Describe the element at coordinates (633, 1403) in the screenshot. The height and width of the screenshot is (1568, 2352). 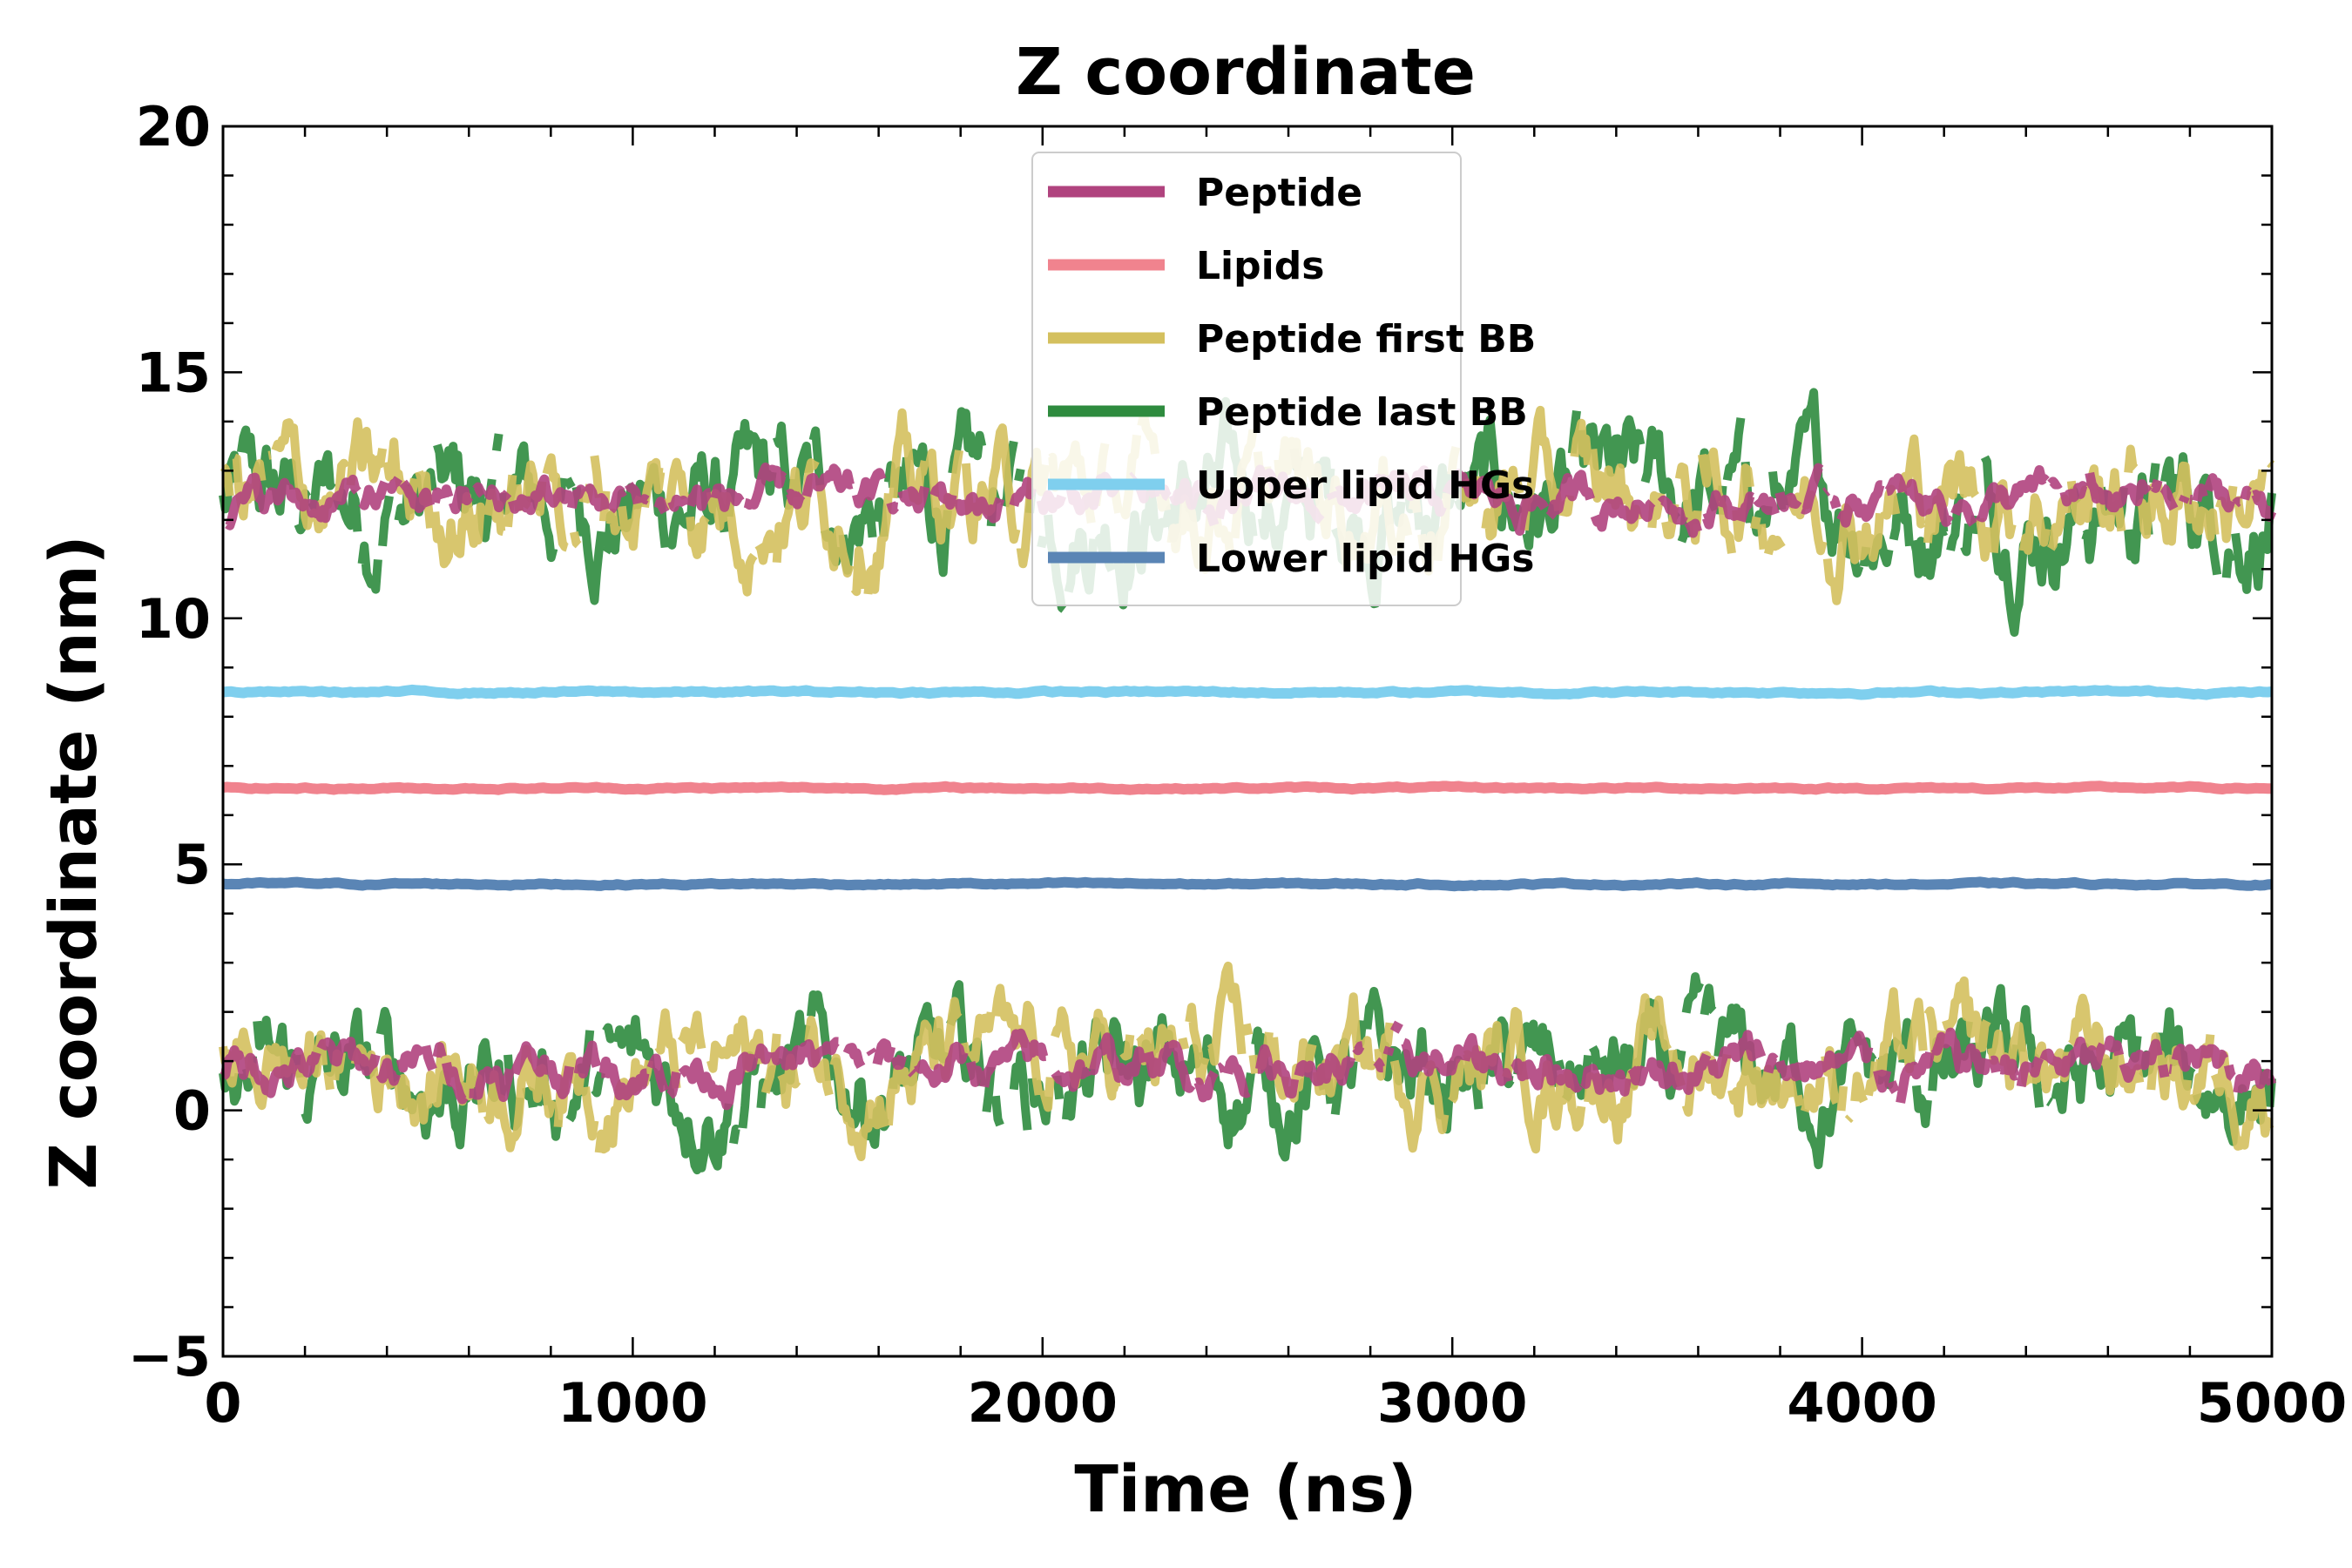
I see `x-tick-label: 1000` at that location.